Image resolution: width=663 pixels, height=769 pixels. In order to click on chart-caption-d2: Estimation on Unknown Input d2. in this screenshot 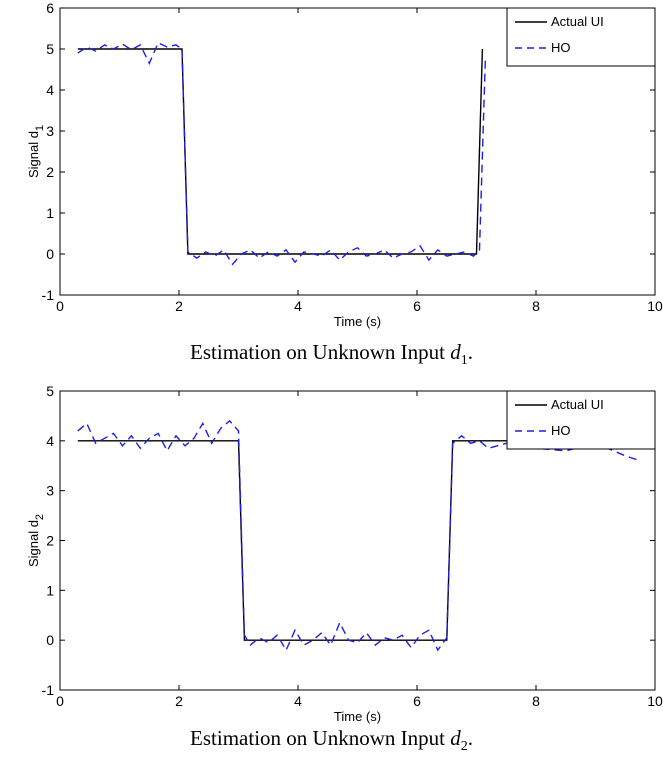, I will do `click(331, 740)`.